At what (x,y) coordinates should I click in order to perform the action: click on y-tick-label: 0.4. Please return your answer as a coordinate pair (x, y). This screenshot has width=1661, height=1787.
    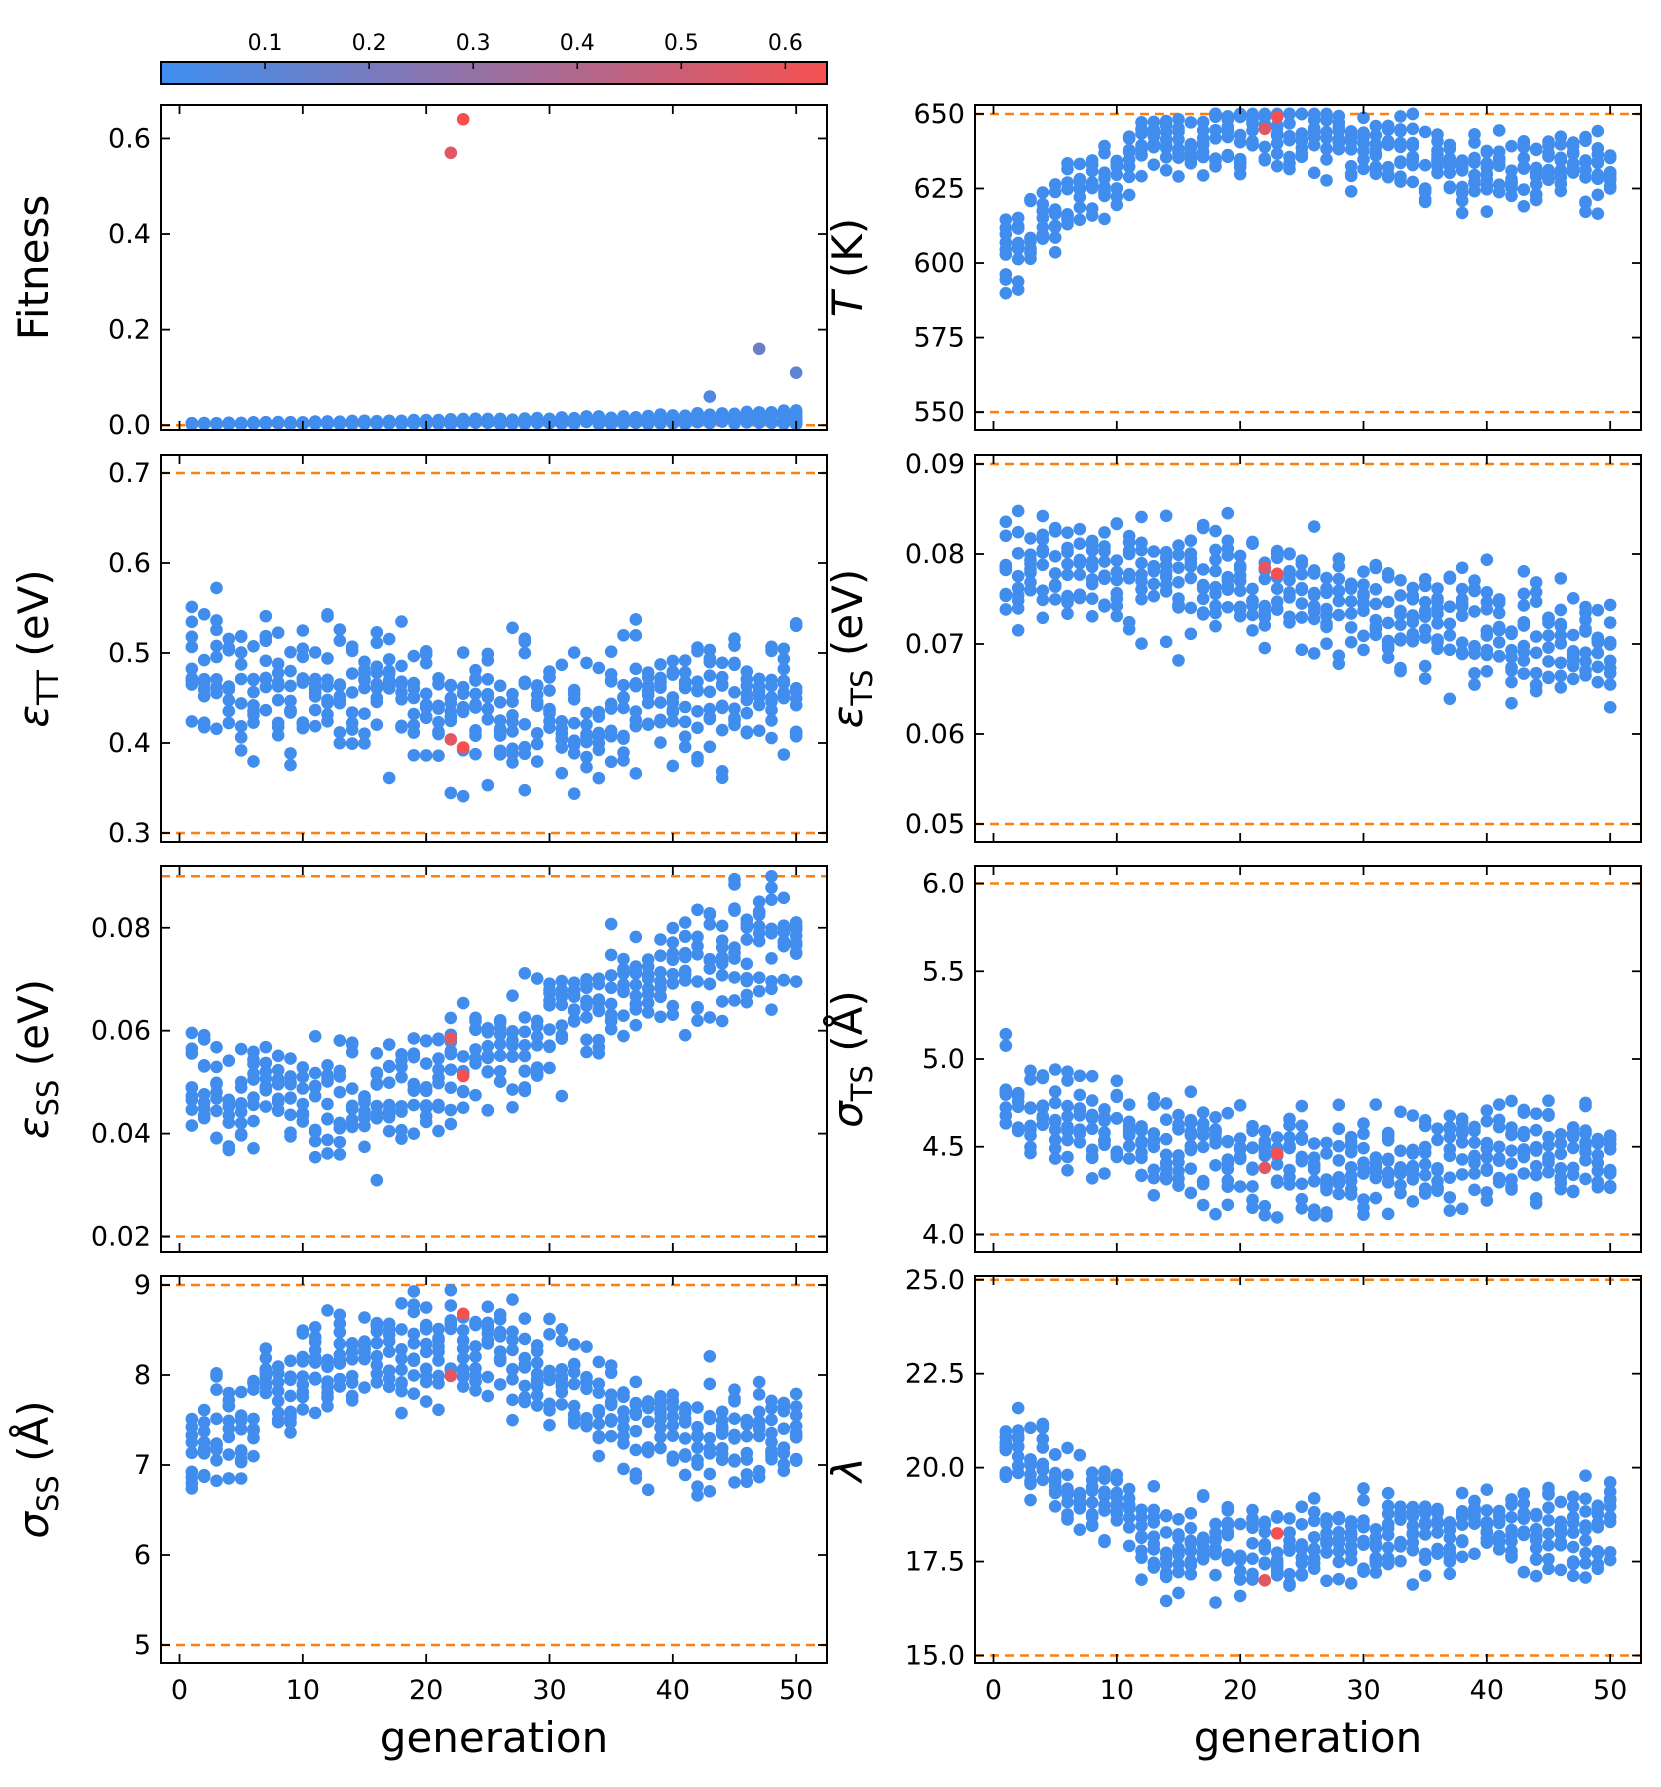
    Looking at the image, I should click on (129, 234).